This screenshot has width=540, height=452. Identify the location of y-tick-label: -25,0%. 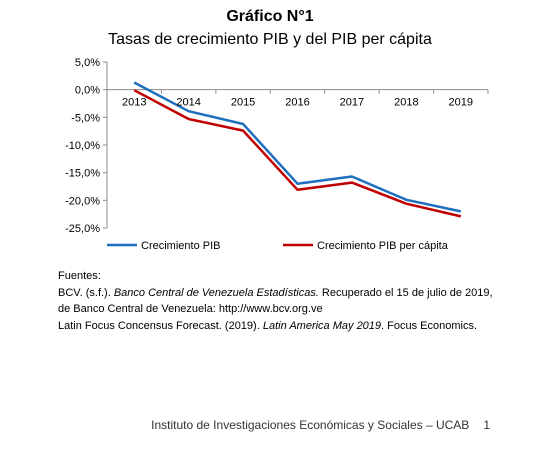
(82, 229).